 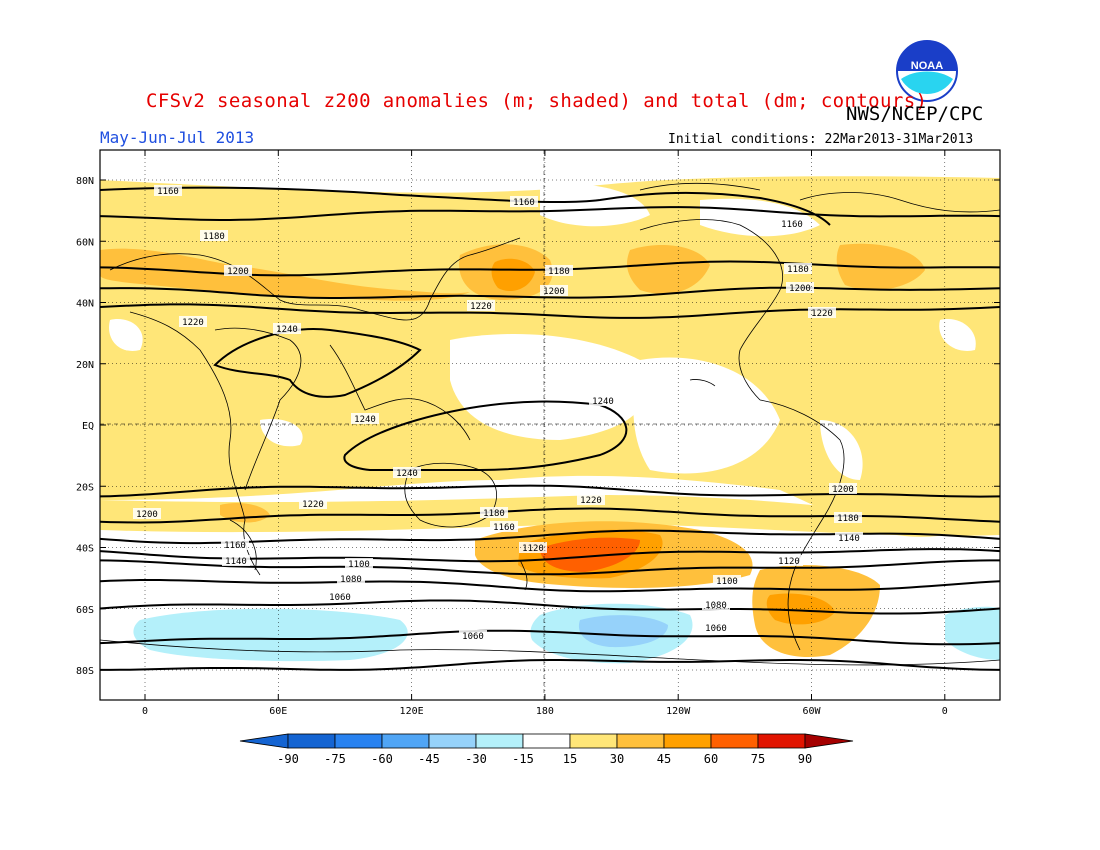 What do you see at coordinates (533, 549) in the screenshot?
I see `contour-label: 1120` at bounding box center [533, 549].